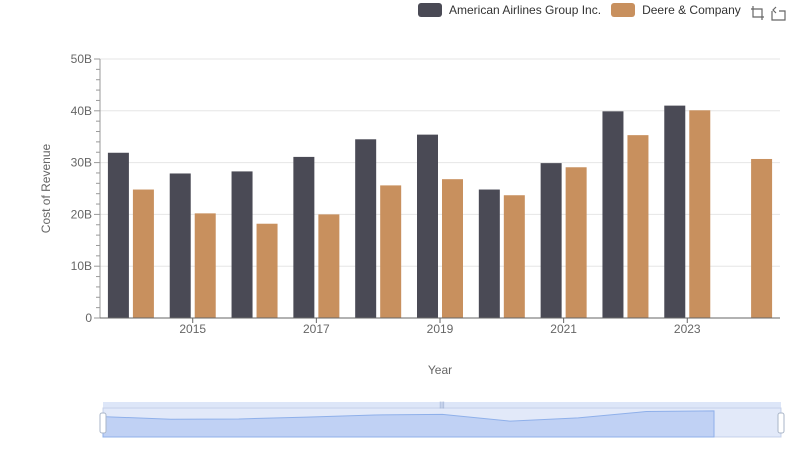  Describe the element at coordinates (430, 10) in the screenshot. I see `legend-swatch-american-airlines` at that location.